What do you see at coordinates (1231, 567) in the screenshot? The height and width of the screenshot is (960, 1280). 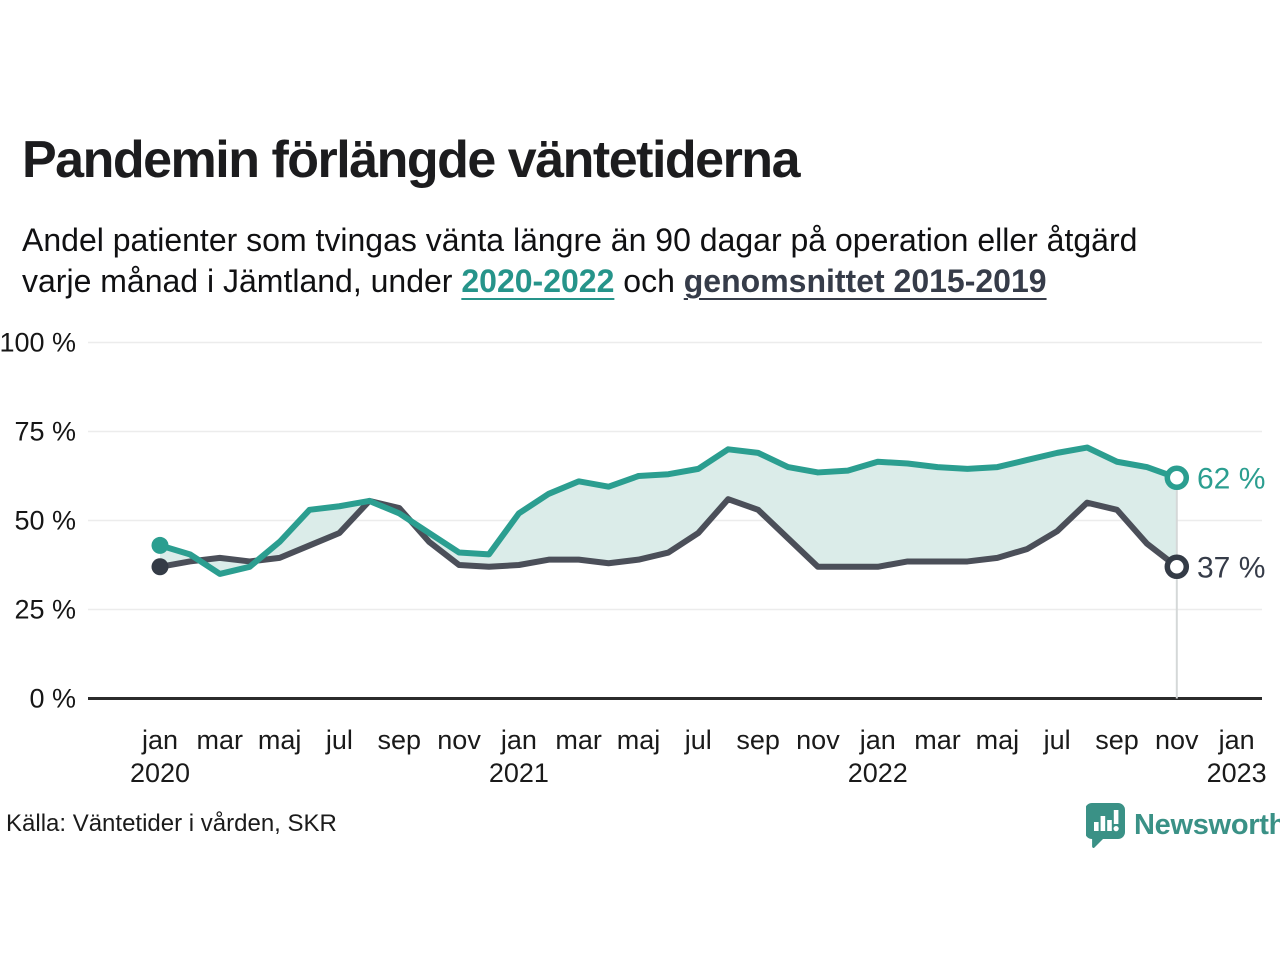 I see `series-end-value-label: 37 %` at bounding box center [1231, 567].